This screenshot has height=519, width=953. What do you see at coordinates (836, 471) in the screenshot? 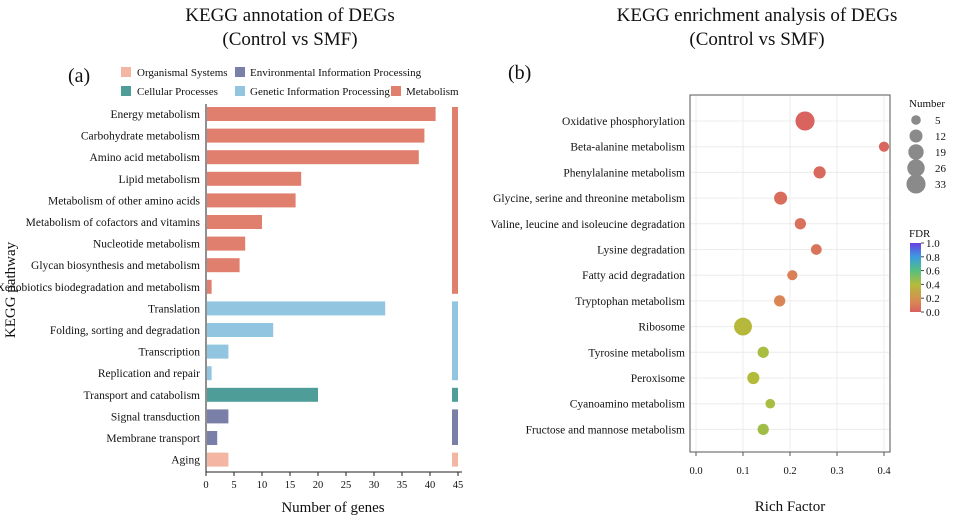
I see `x-tick-label: 0.3` at bounding box center [836, 471].